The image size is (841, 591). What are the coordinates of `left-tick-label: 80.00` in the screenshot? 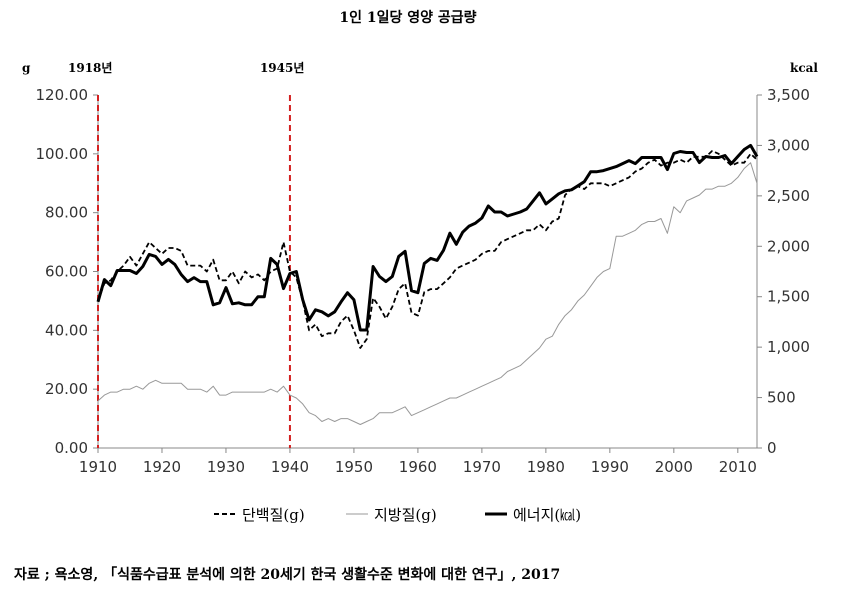 It's located at (66, 213).